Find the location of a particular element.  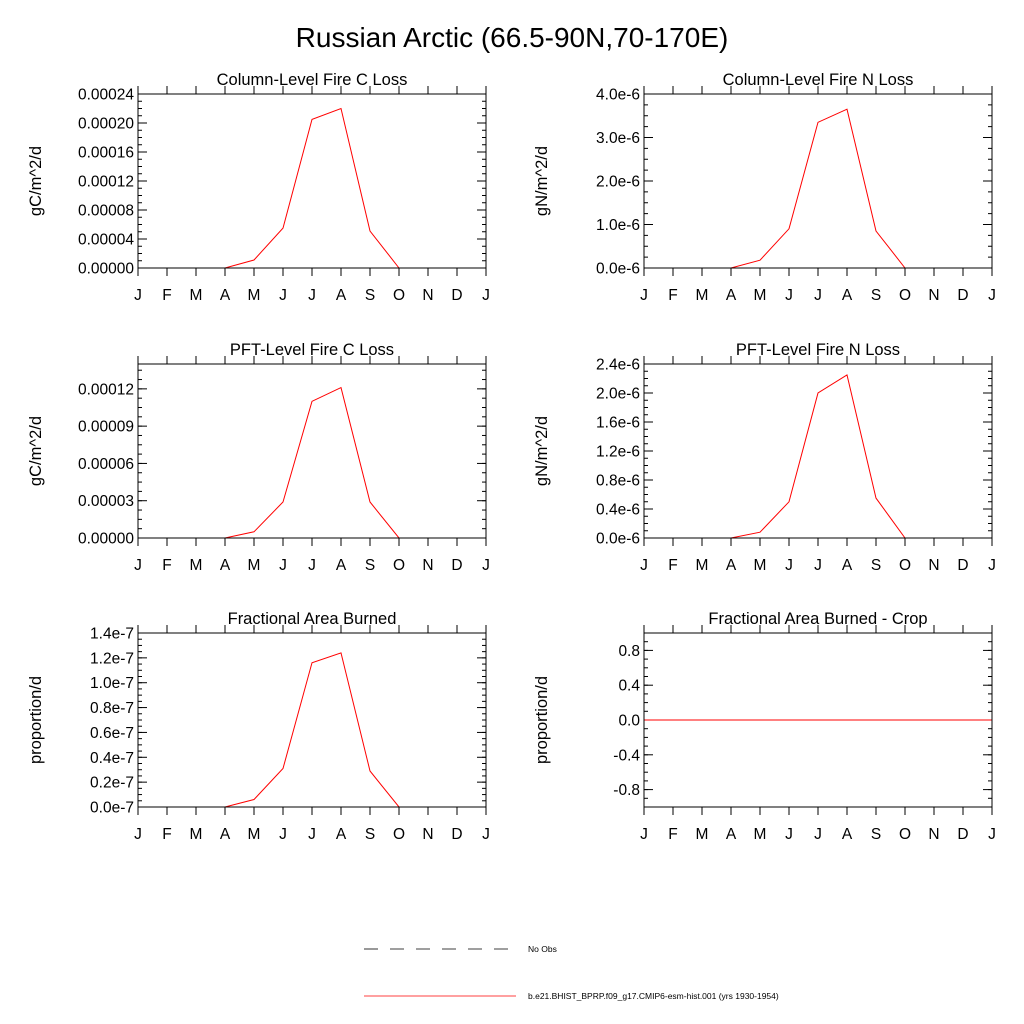

y-tick-label: 0.00016 is located at coordinates (106, 153).